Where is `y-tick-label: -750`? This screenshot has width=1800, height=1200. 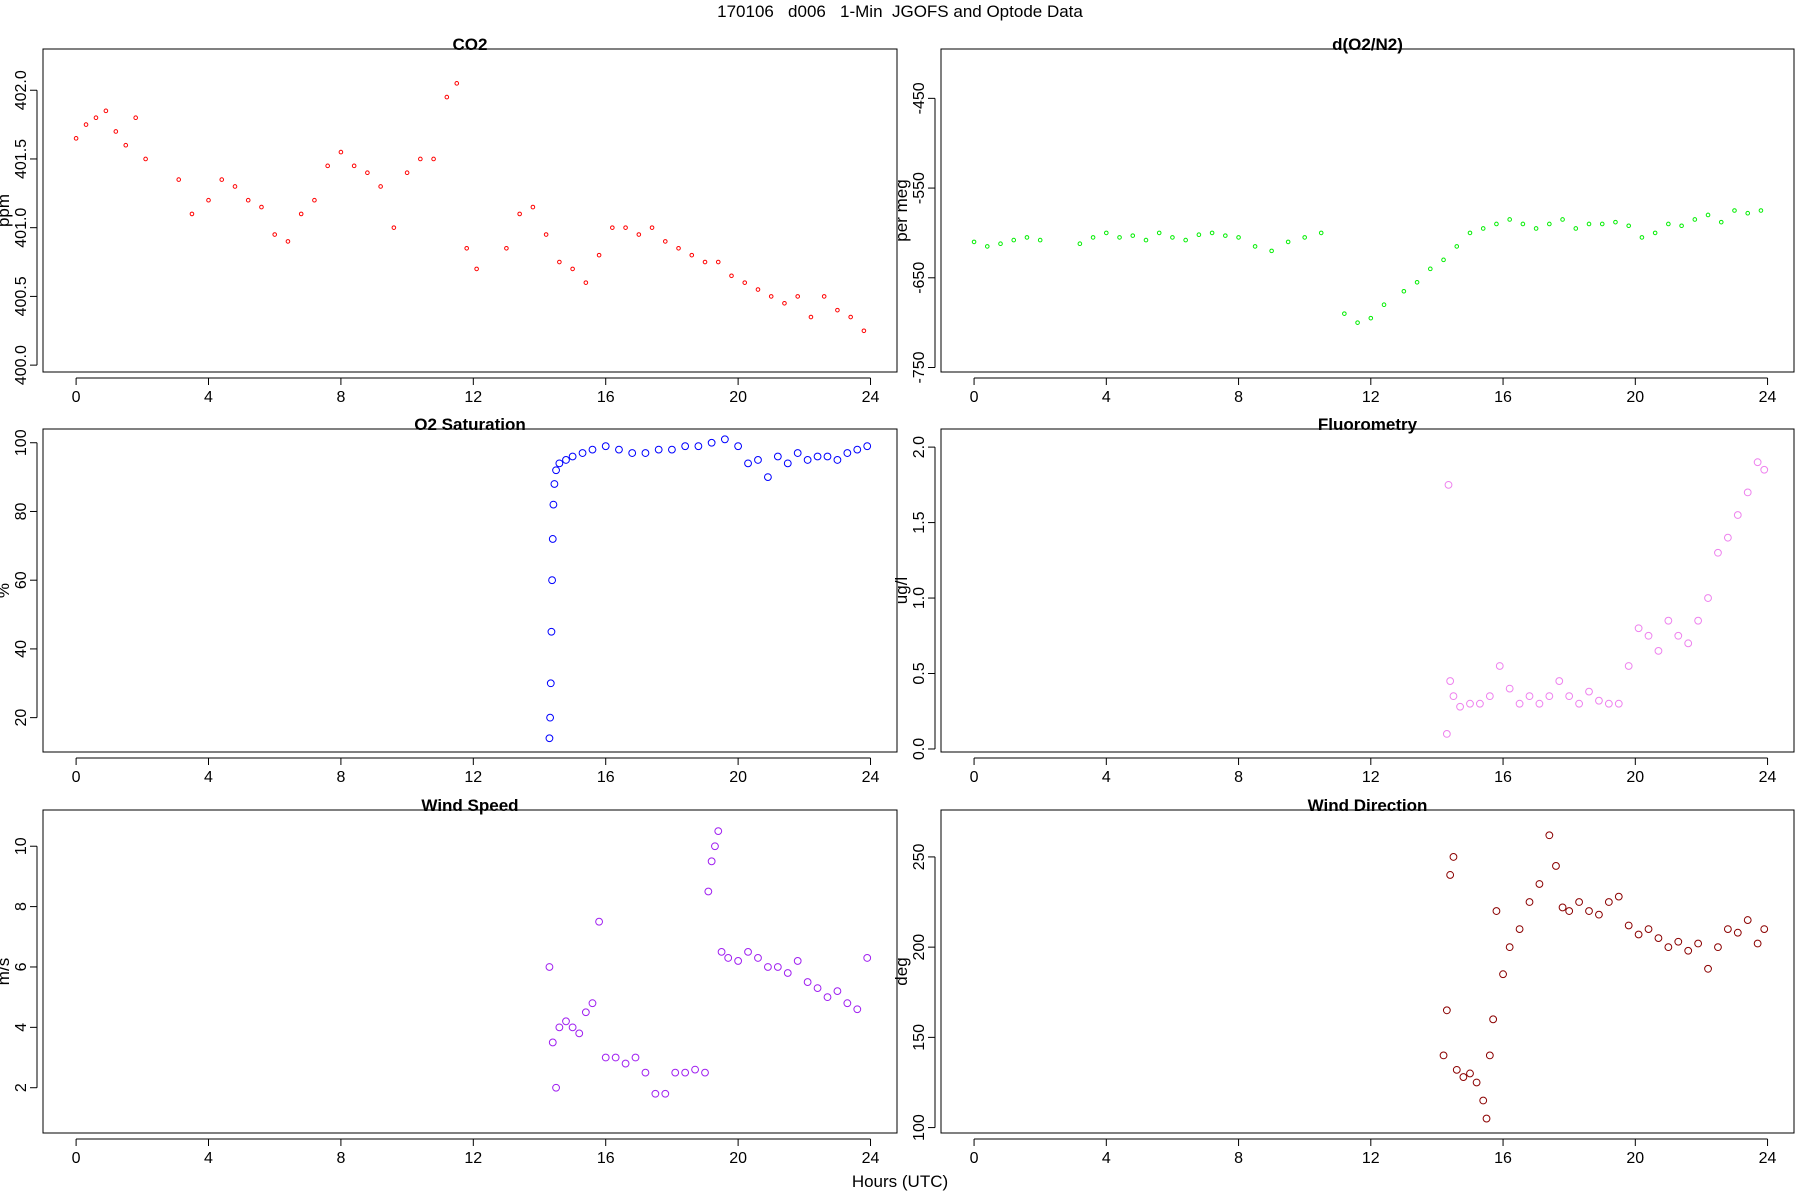
y-tick-label: -750 is located at coordinates (919, 367).